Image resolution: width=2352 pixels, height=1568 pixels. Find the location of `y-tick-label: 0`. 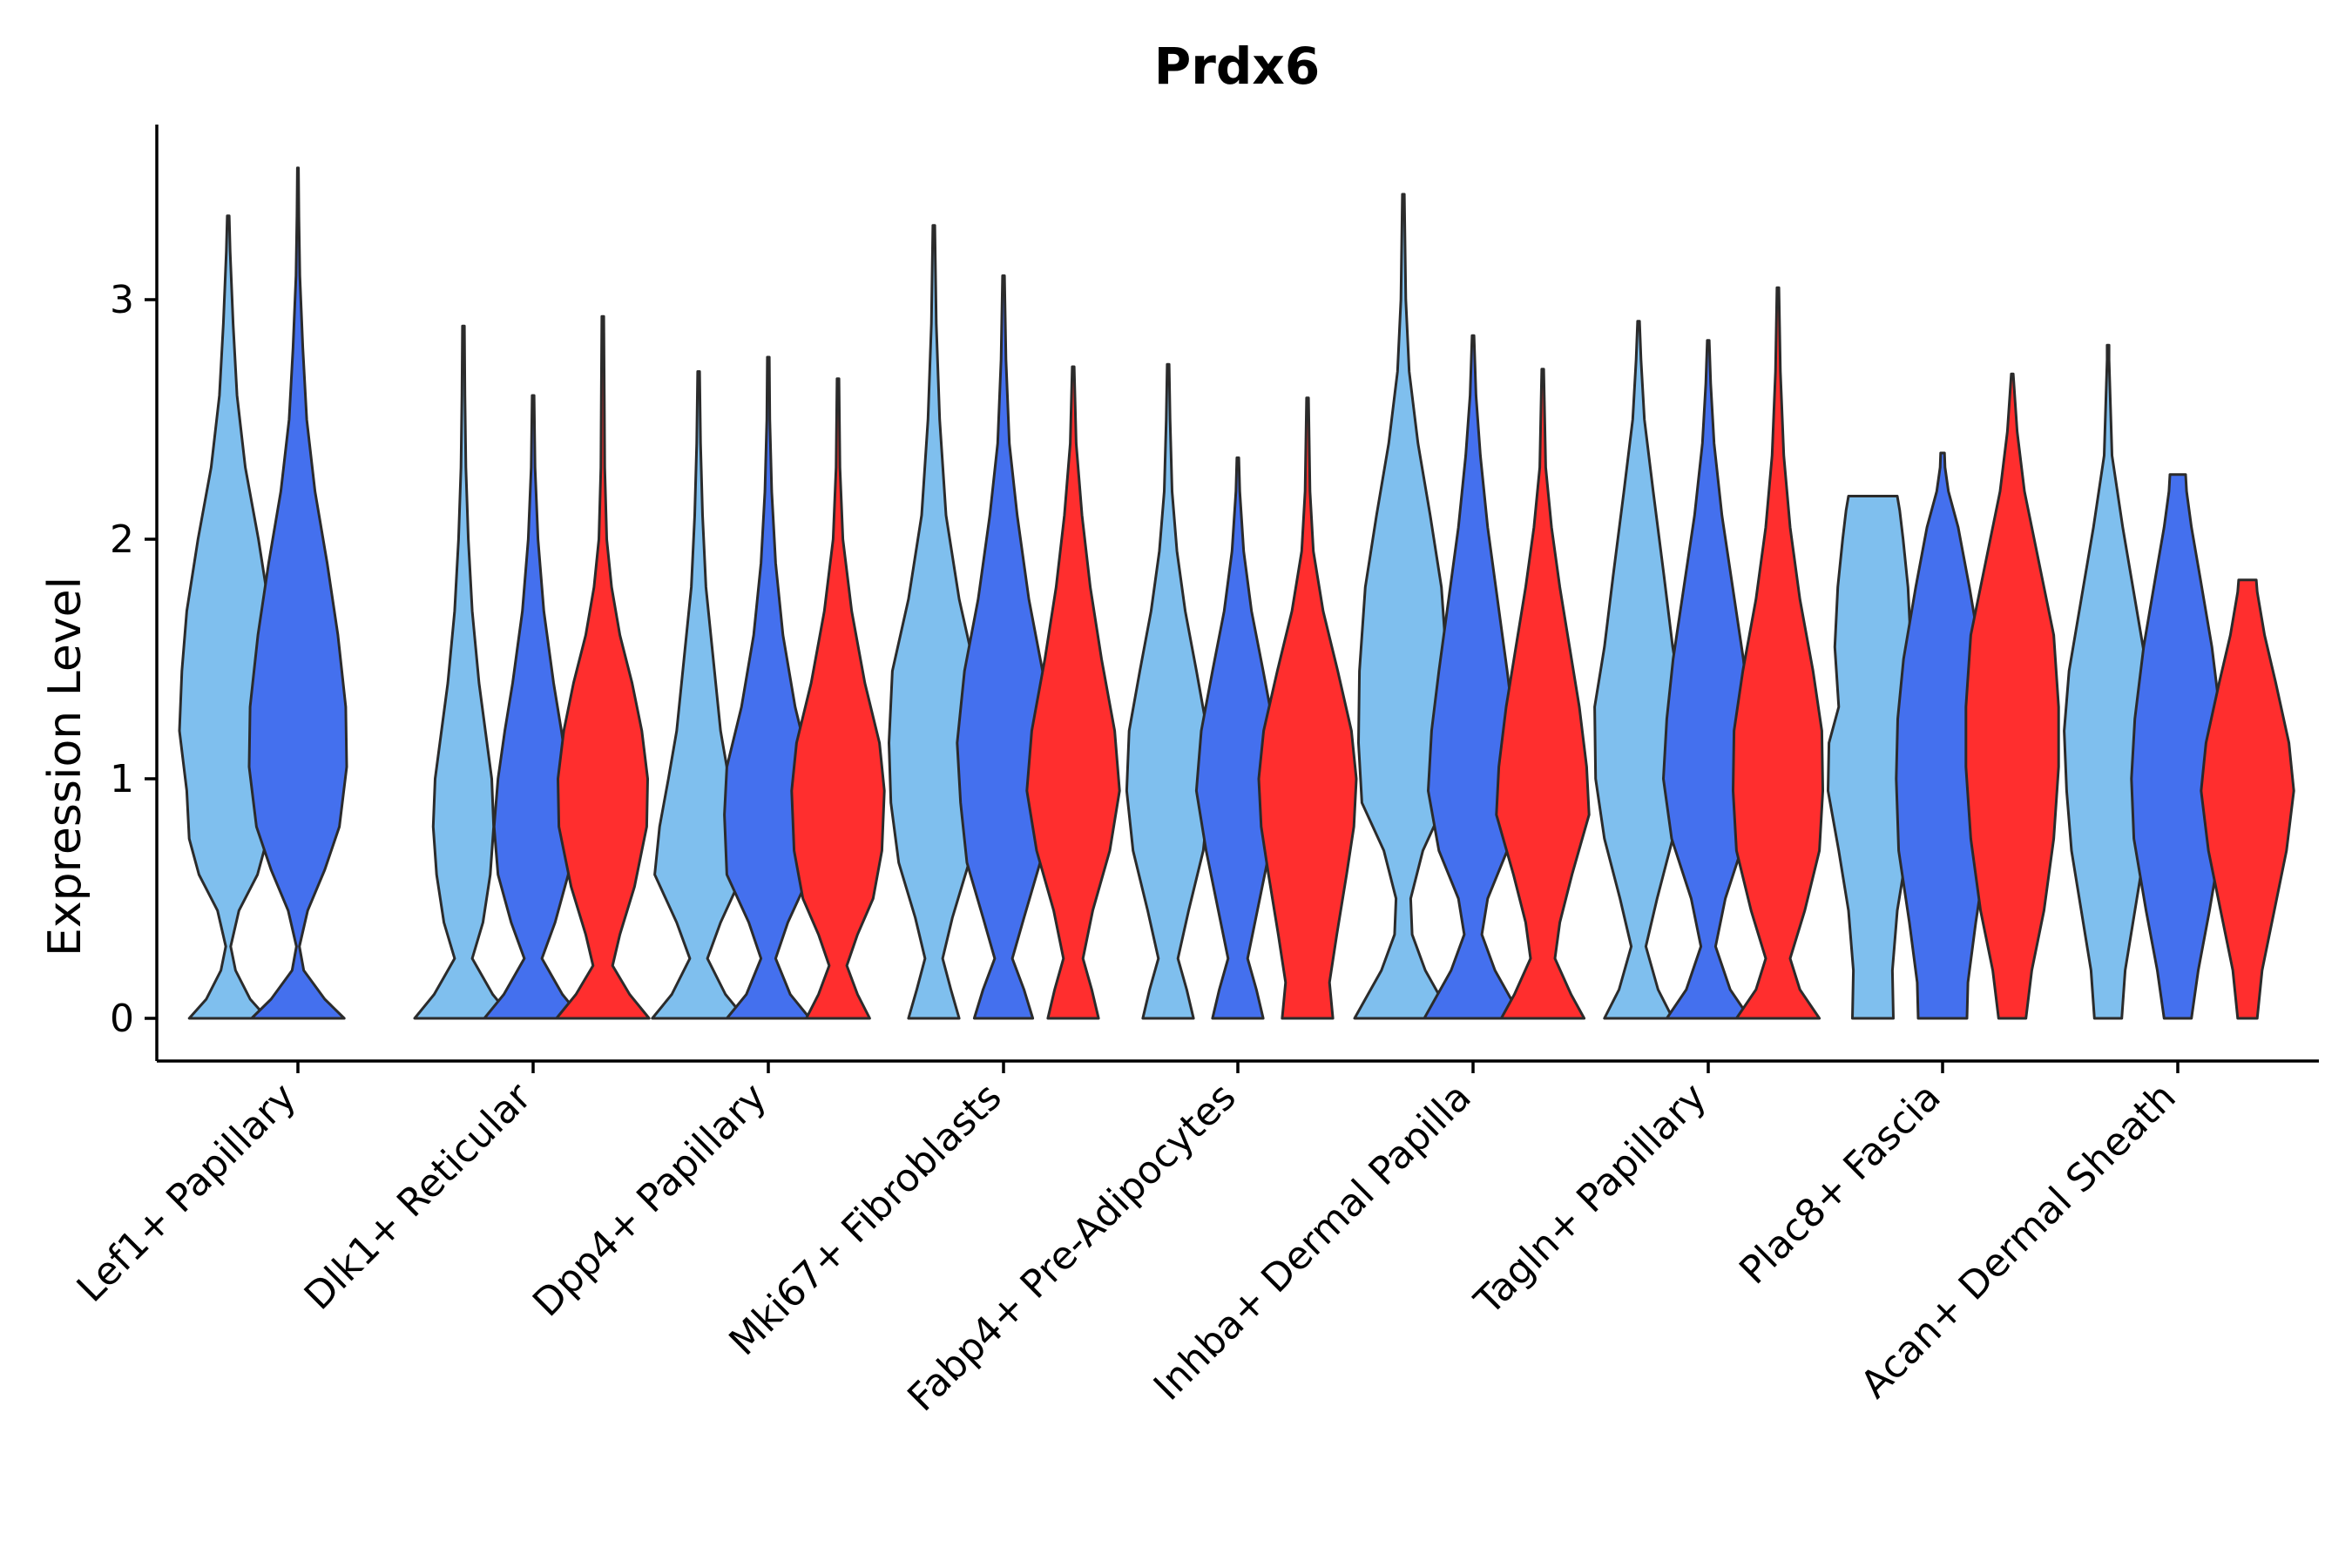

y-tick-label: 0 is located at coordinates (122, 1019).